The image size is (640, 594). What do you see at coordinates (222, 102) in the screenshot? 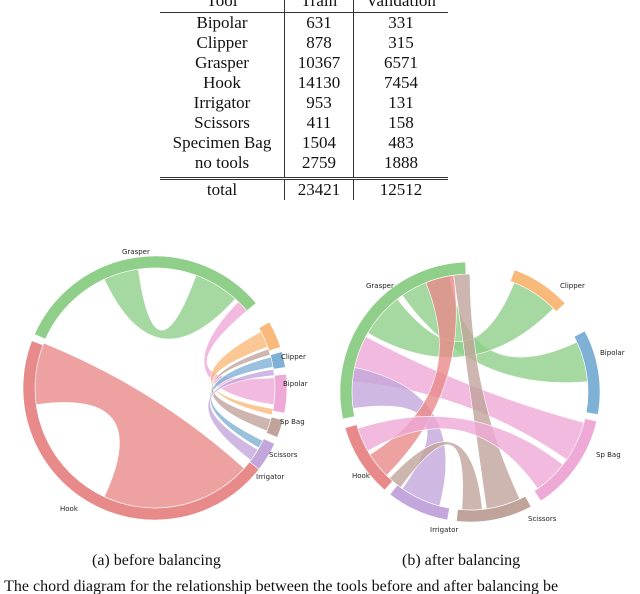
I see `cell-tool: Irrigator` at bounding box center [222, 102].